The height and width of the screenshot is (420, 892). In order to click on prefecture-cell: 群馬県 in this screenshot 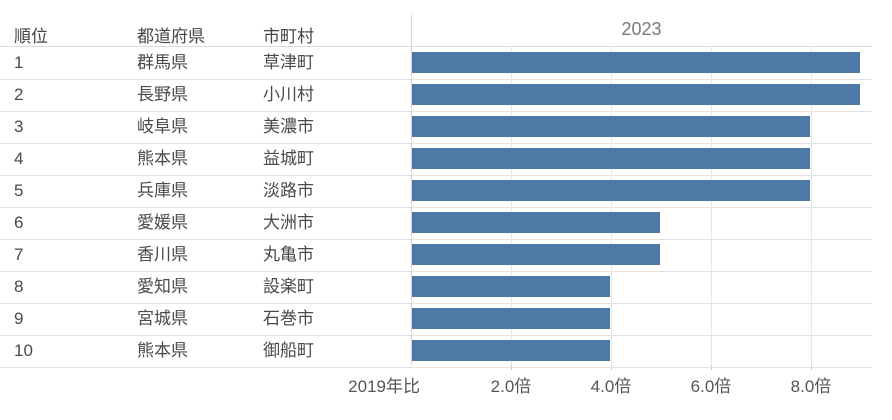, I will do `click(162, 62)`.